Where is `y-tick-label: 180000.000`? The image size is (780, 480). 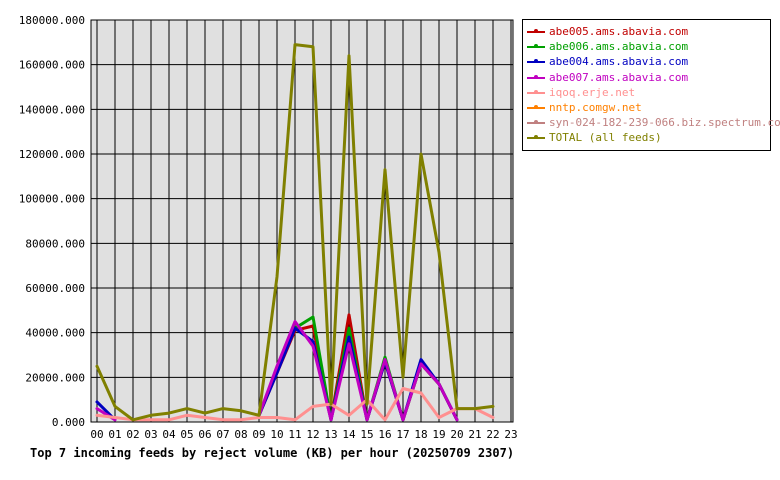 y-tick-label: 180000.000 is located at coordinates (52, 20).